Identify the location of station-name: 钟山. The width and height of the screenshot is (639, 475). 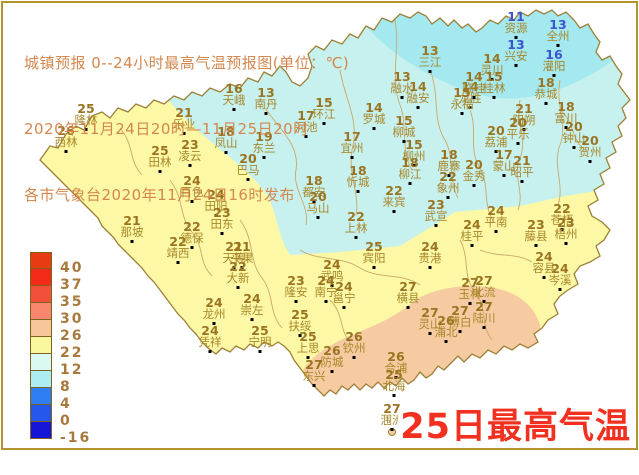
(574, 138).